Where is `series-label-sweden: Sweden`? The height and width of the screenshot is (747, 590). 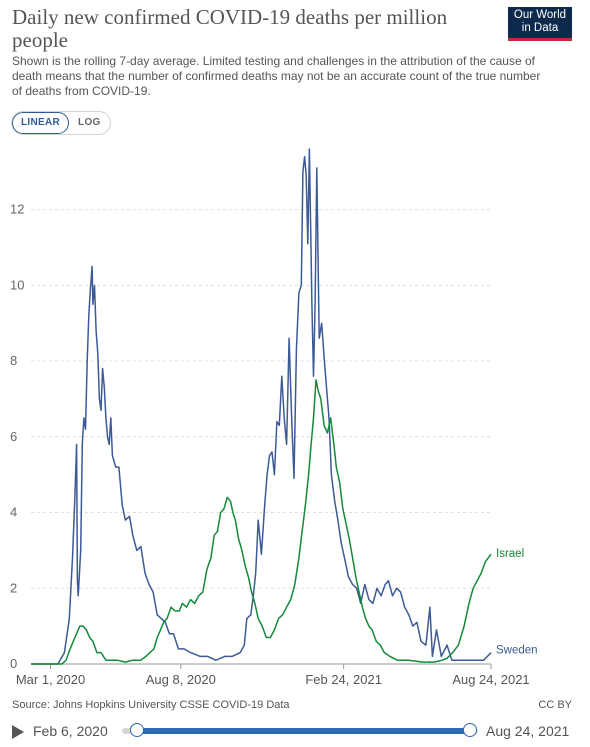 series-label-sweden: Sweden is located at coordinates (517, 651).